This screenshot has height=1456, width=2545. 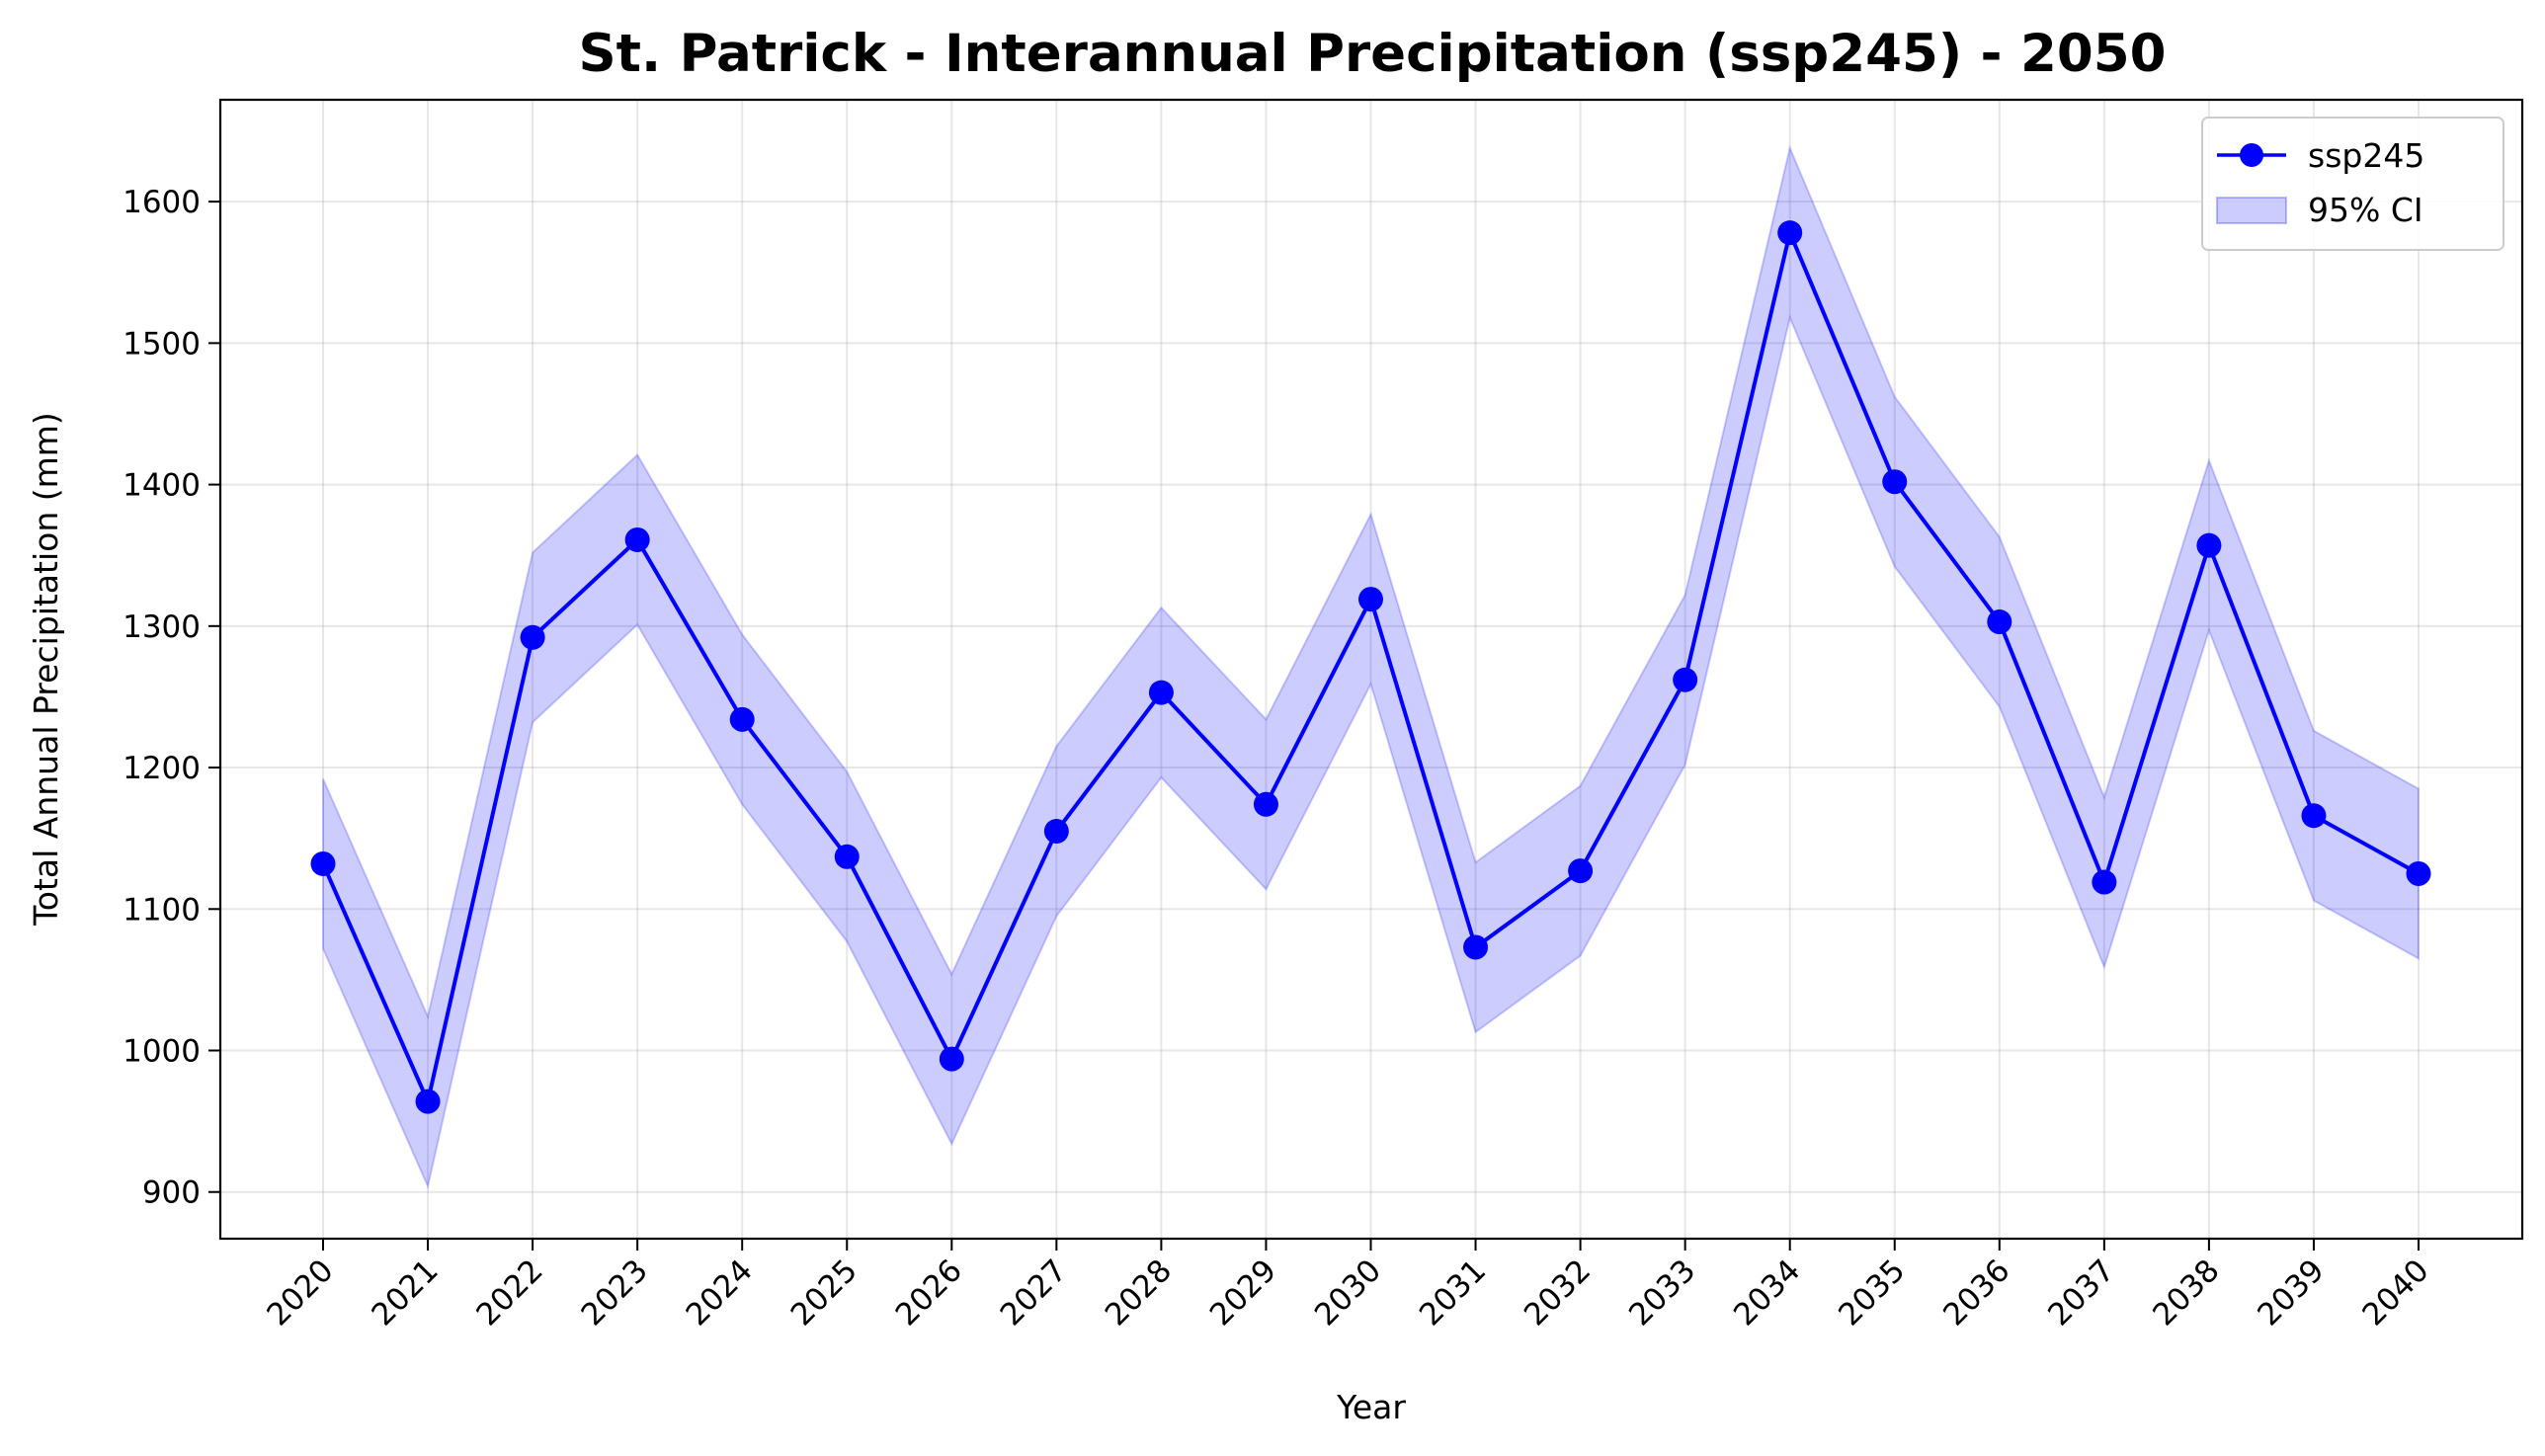 What do you see at coordinates (2186, 1293) in the screenshot?
I see `x-tick-label: 2038` at bounding box center [2186, 1293].